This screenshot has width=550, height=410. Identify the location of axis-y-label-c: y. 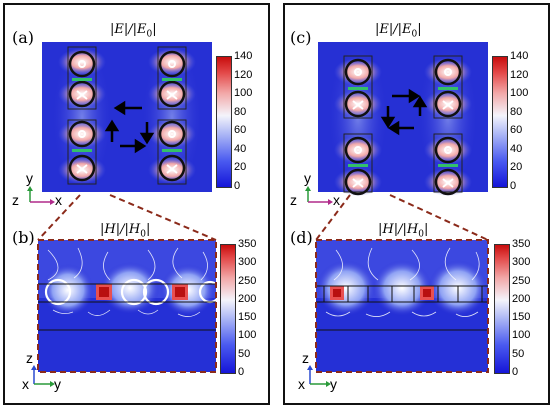
(307, 178).